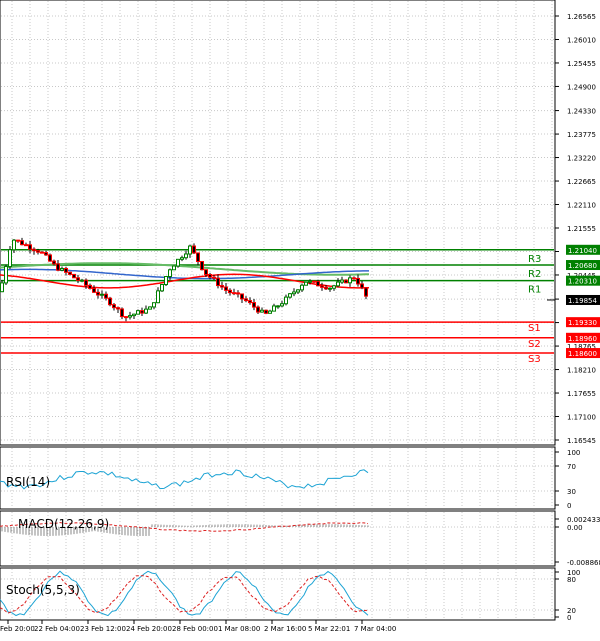 The height and width of the screenshot is (641, 600). I want to click on time-tick-label: Feb 20:00, so click(17, 629).